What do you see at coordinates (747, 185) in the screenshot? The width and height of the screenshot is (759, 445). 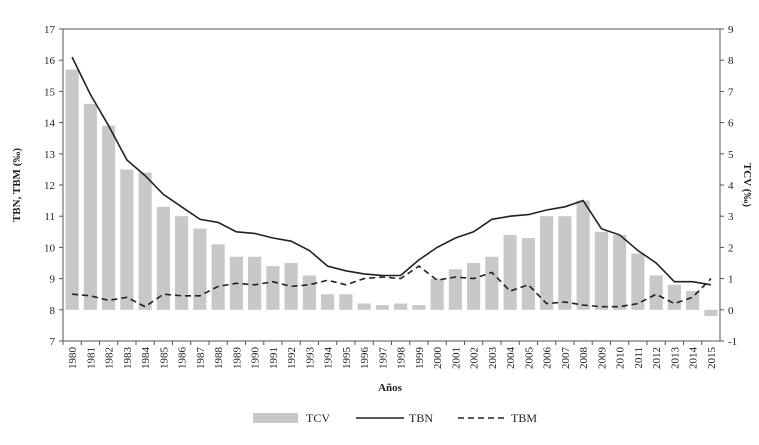 I see `y-axis-right-title: TCV (‰)` at bounding box center [747, 185].